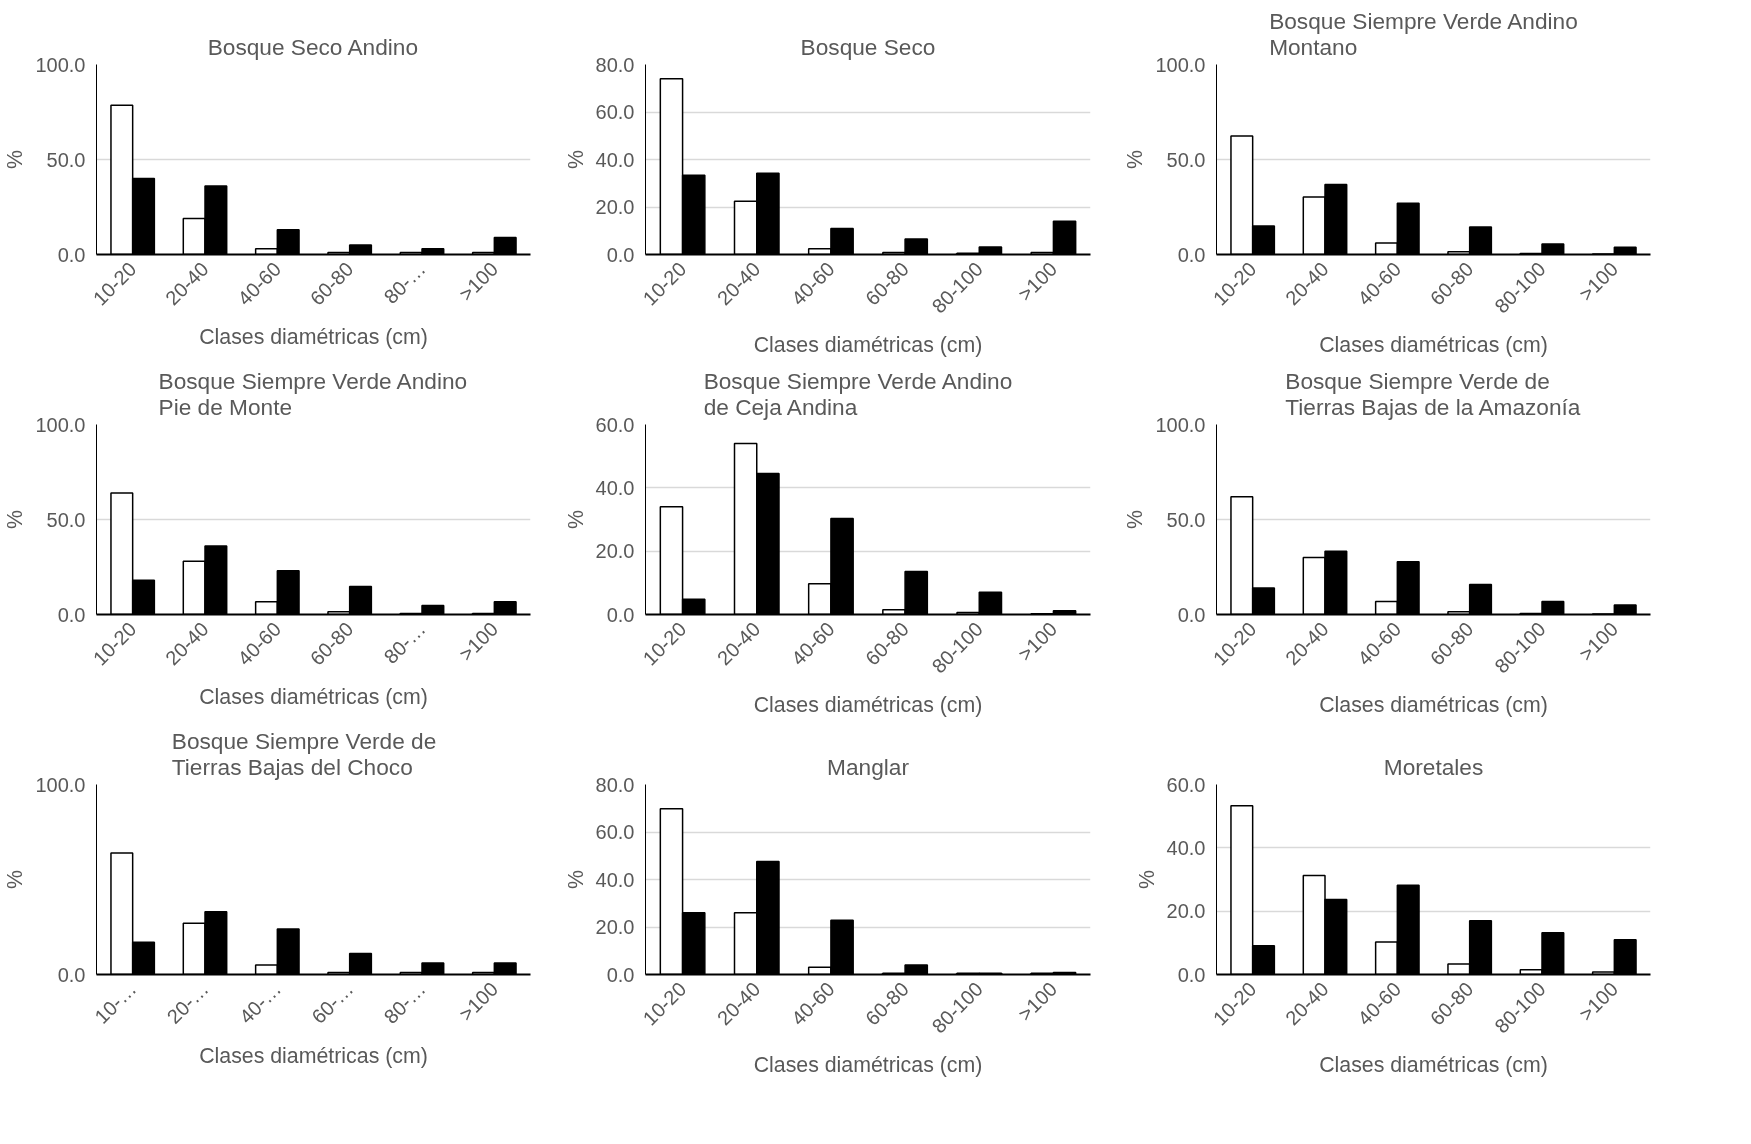  I want to click on chart-title: Bosque Siempre Verde Andino de Ceja Andina, so click(858, 393).